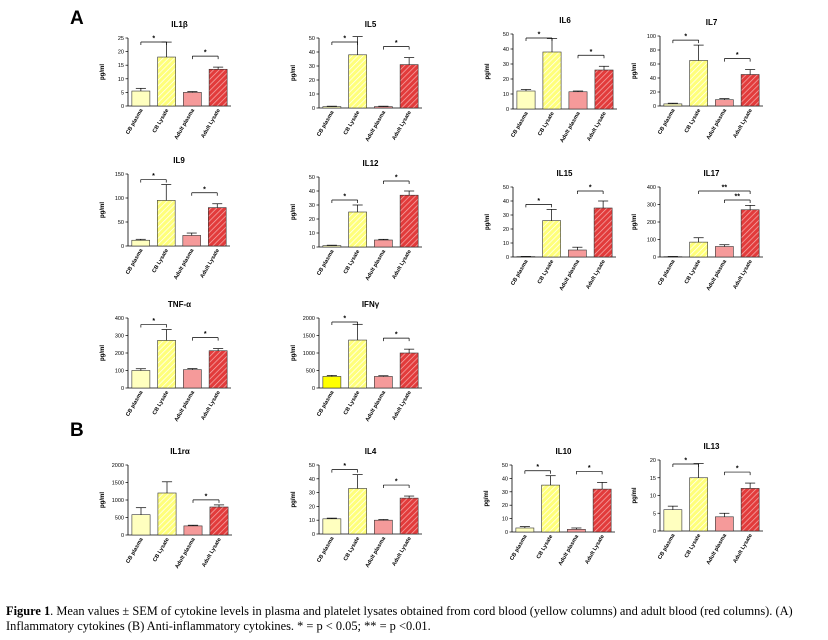 The width and height of the screenshot is (828, 640). Describe the element at coordinates (344, 466) in the screenshot. I see `chart-11-sig-label-0: *` at that location.